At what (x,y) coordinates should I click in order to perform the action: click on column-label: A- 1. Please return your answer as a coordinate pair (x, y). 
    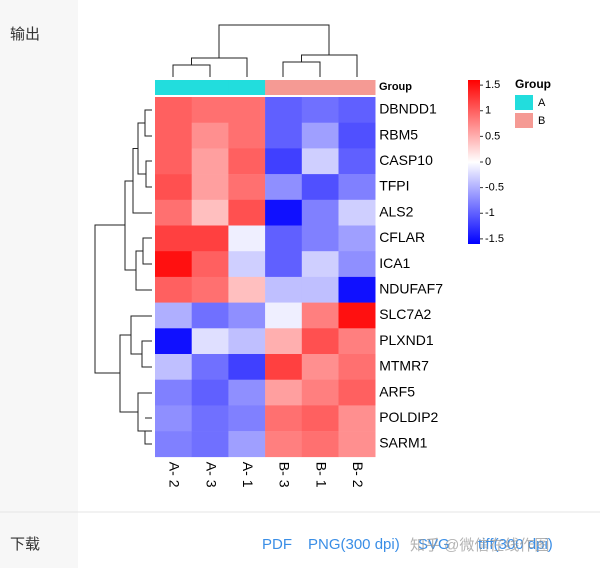
    Looking at the image, I should click on (248, 475).